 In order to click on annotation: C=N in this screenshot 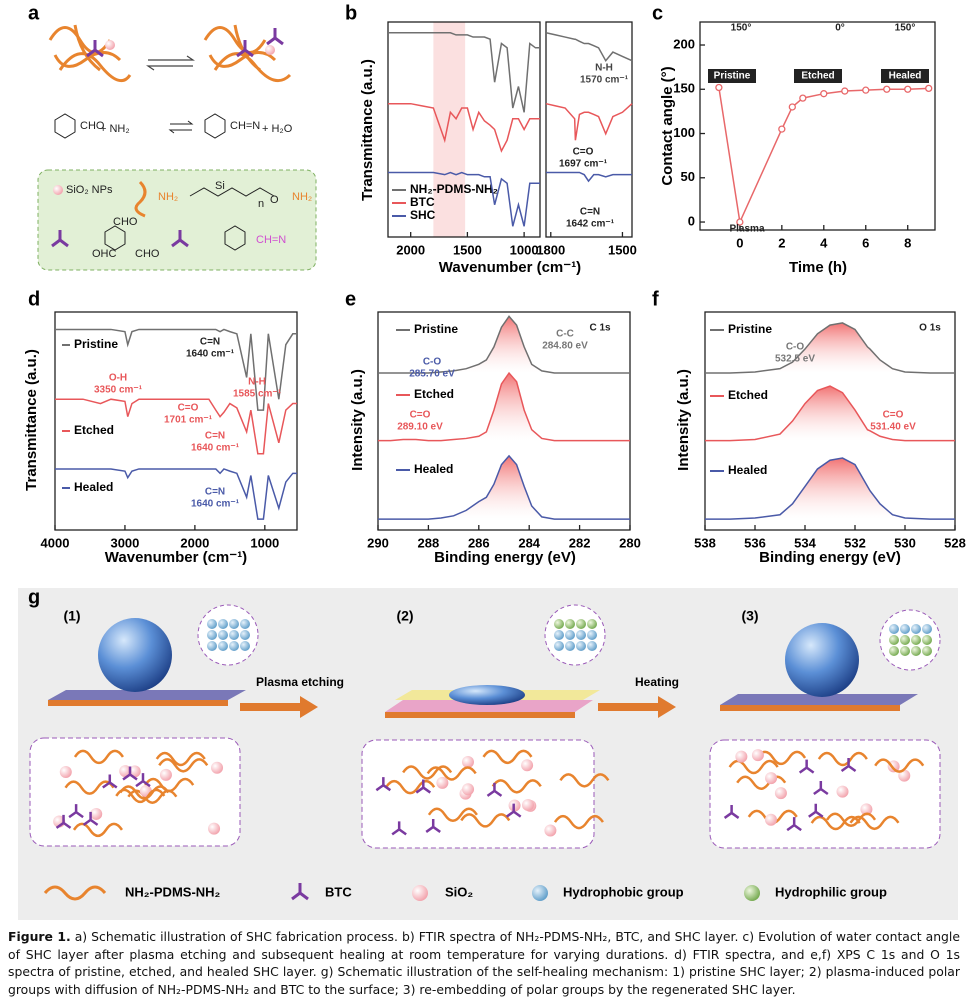, I will do `click(215, 492)`.